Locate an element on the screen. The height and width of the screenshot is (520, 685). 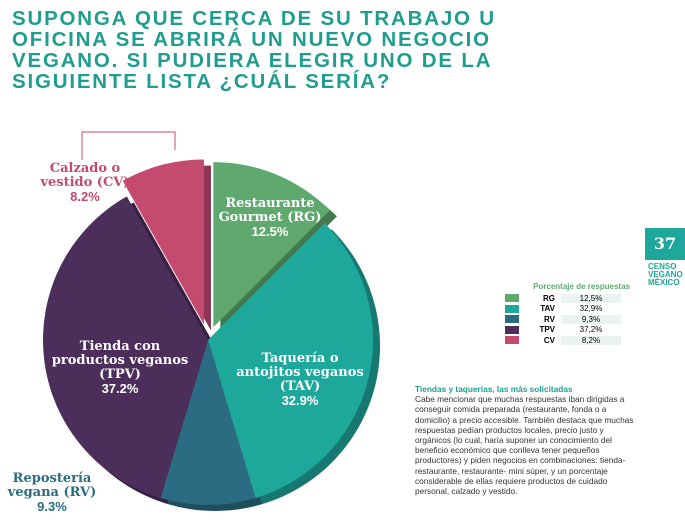
slice-label: Calzado o vestido (CV) 8.2% is located at coordinates (85, 183).